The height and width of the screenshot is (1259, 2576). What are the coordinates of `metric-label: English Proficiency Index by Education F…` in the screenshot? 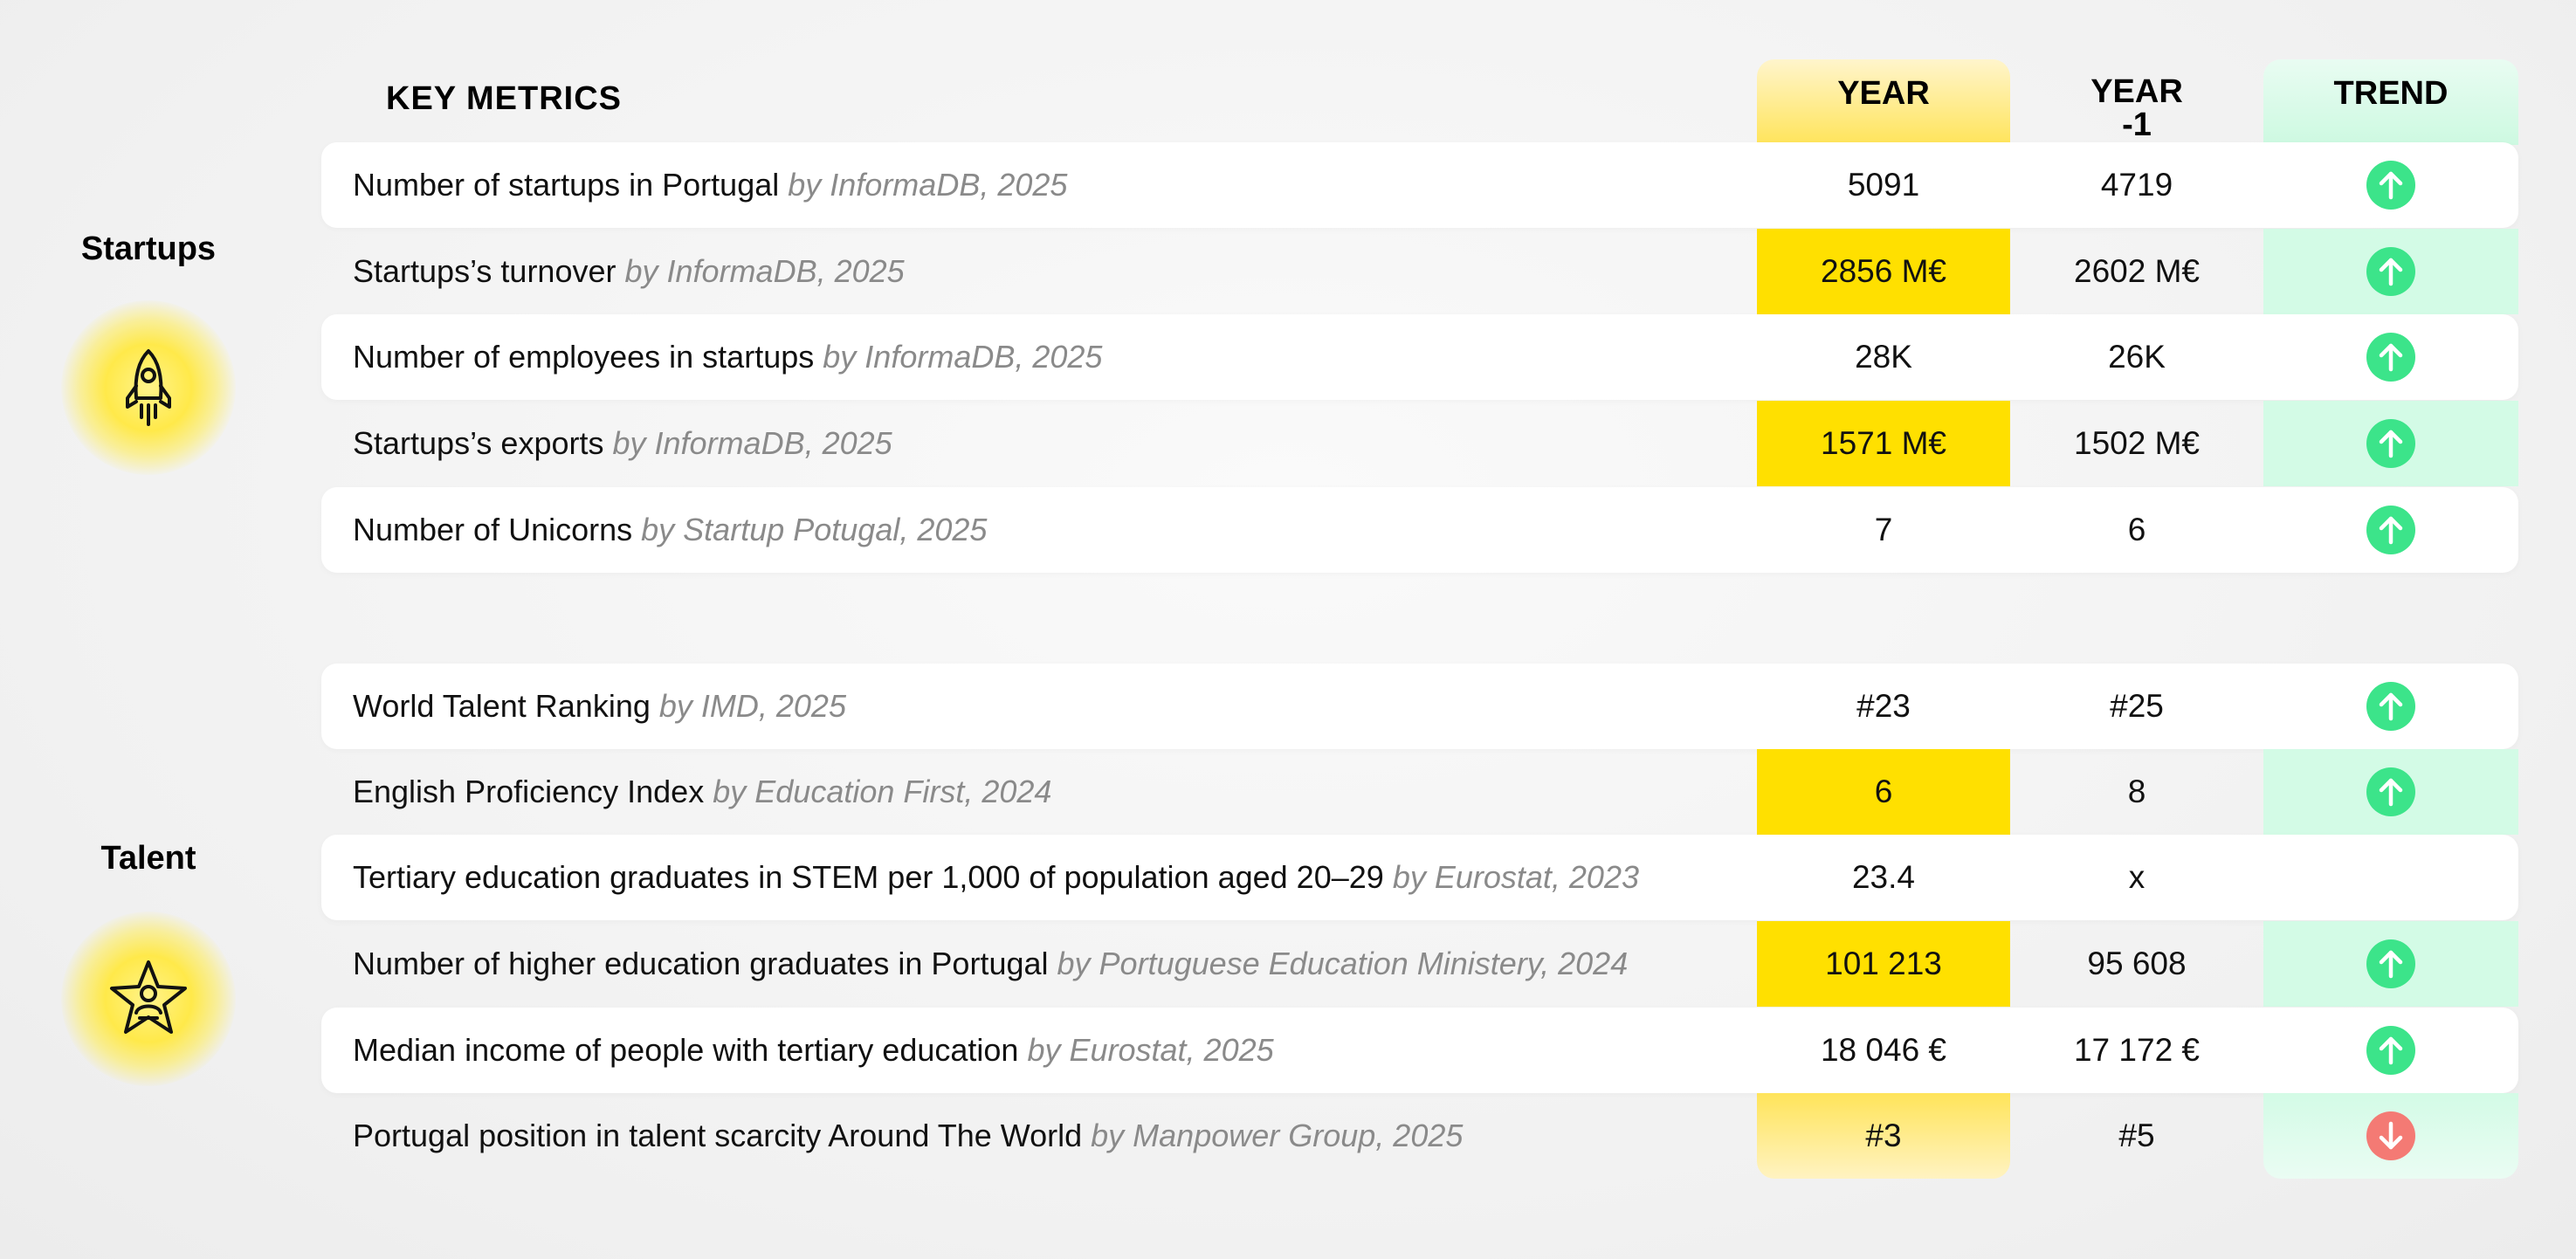 It's located at (702, 792).